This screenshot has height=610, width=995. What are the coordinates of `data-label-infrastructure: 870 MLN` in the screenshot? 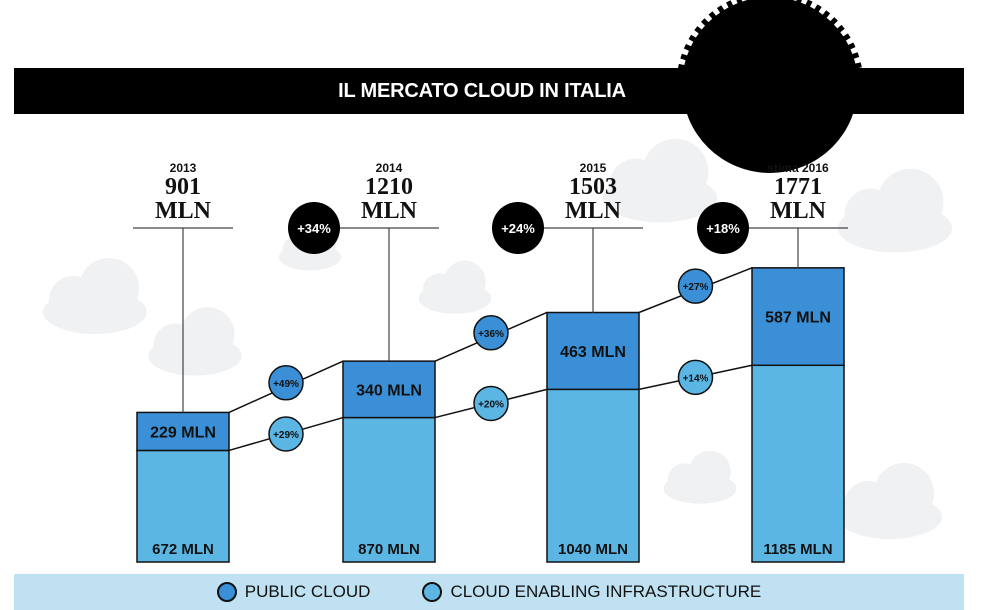 It's located at (389, 549).